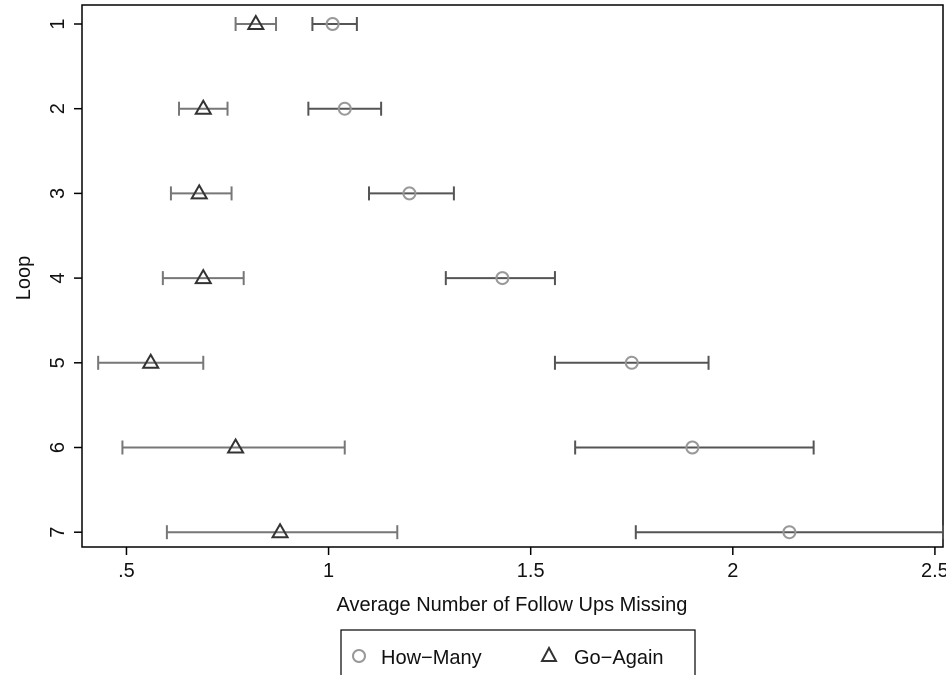 The height and width of the screenshot is (675, 946). Describe the element at coordinates (531, 571) in the screenshot. I see `x-tick-label: 1.5` at that location.